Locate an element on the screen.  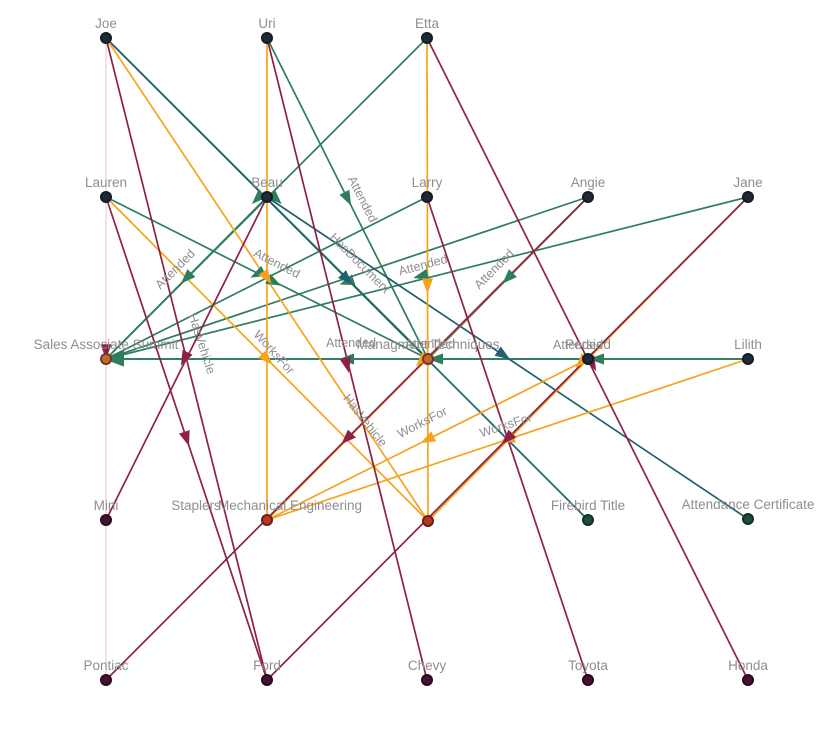
edge-label: HasVehicle is located at coordinates (201, 344).